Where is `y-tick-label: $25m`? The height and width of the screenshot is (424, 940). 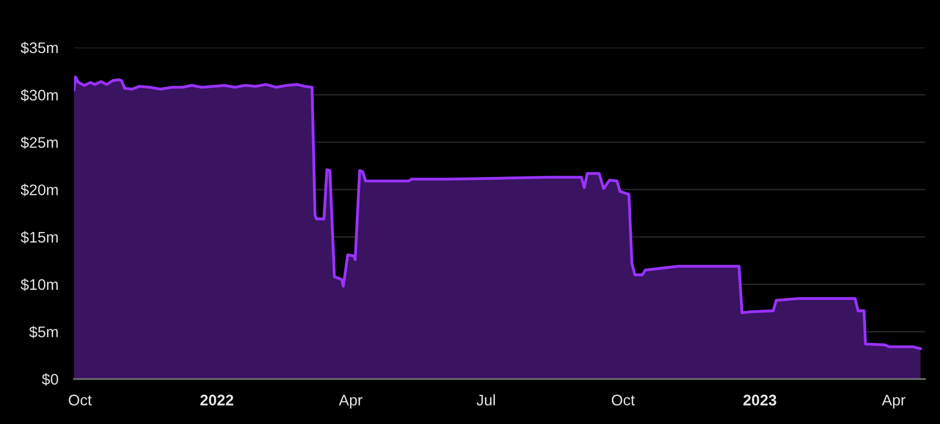 y-tick-label: $25m is located at coordinates (39, 142).